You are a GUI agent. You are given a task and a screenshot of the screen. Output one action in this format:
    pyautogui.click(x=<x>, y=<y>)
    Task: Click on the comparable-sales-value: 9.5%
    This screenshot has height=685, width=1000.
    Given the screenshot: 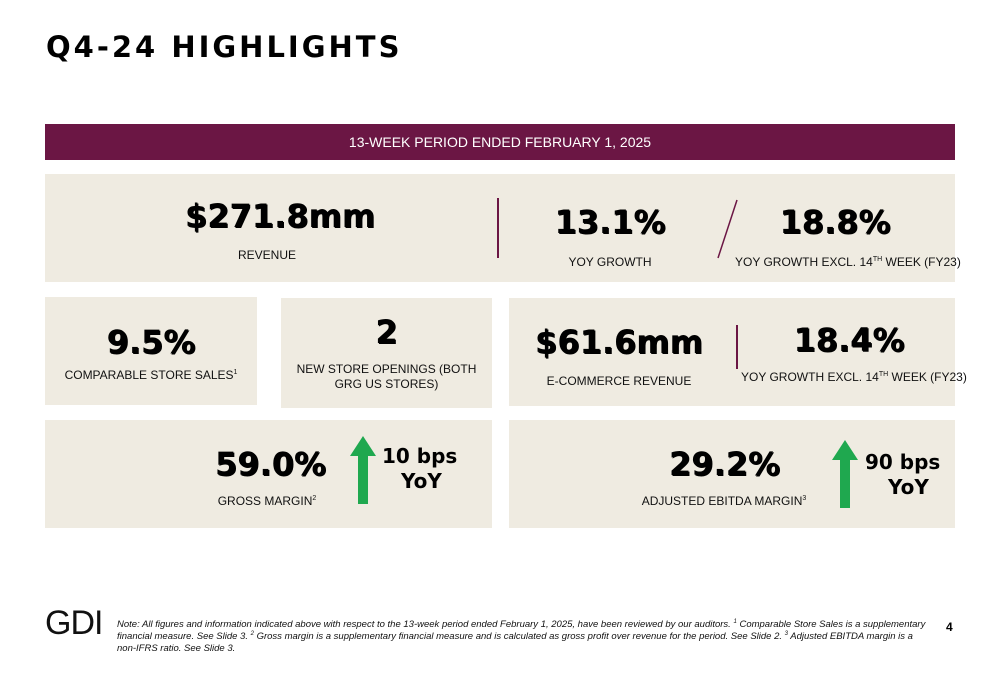 What is the action you would take?
    pyautogui.click(x=151, y=342)
    